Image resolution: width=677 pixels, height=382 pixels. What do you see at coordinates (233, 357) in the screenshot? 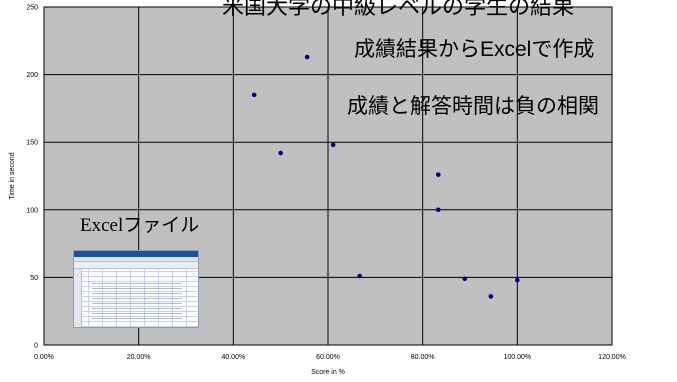
I see `x-tick-label: 40.00%` at bounding box center [233, 357].